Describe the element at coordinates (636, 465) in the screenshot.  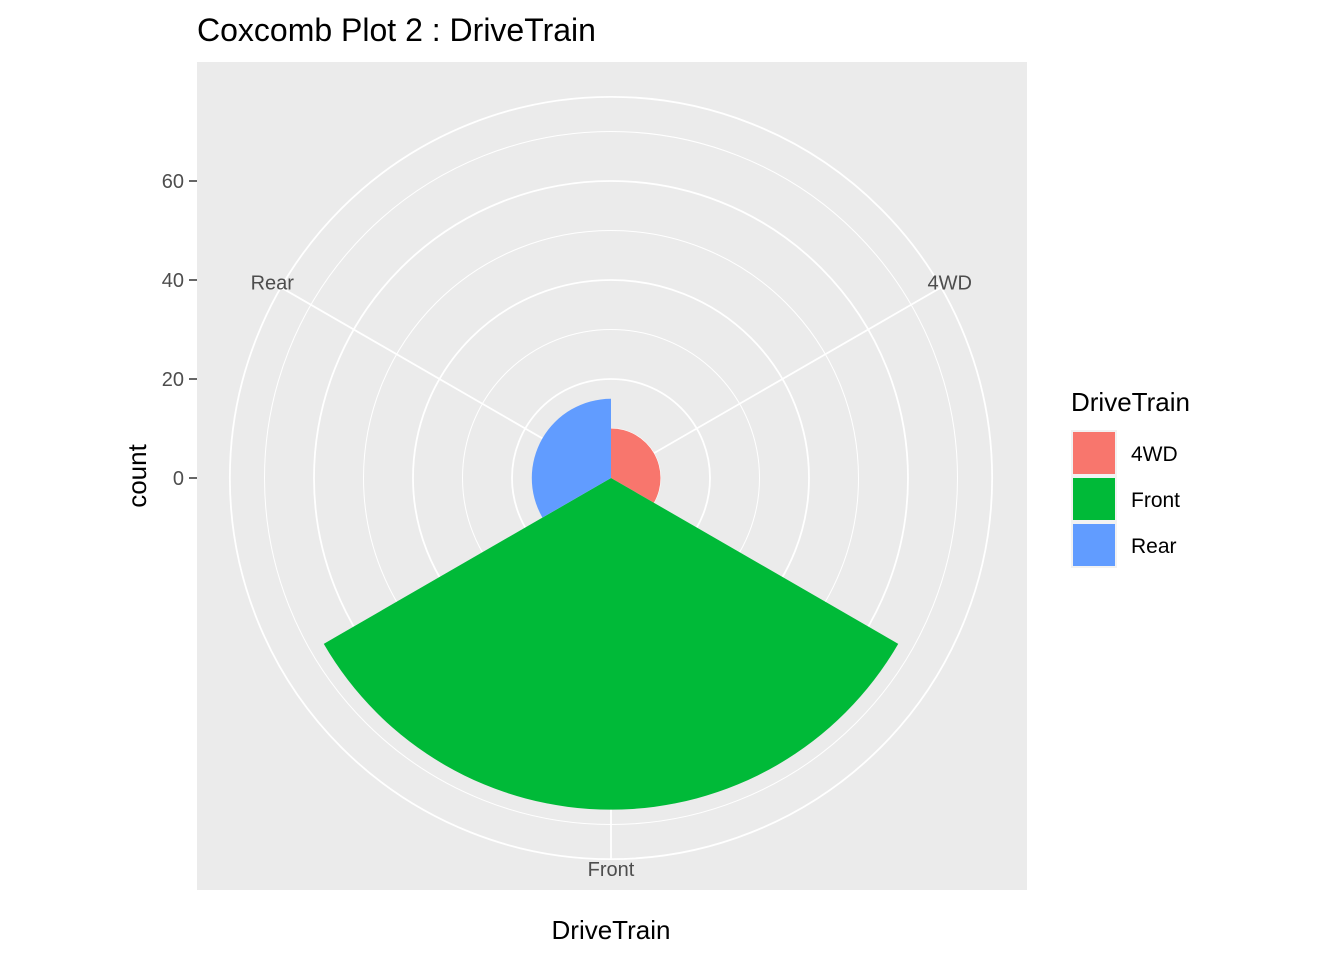
I see `wedge-4wd` at that location.